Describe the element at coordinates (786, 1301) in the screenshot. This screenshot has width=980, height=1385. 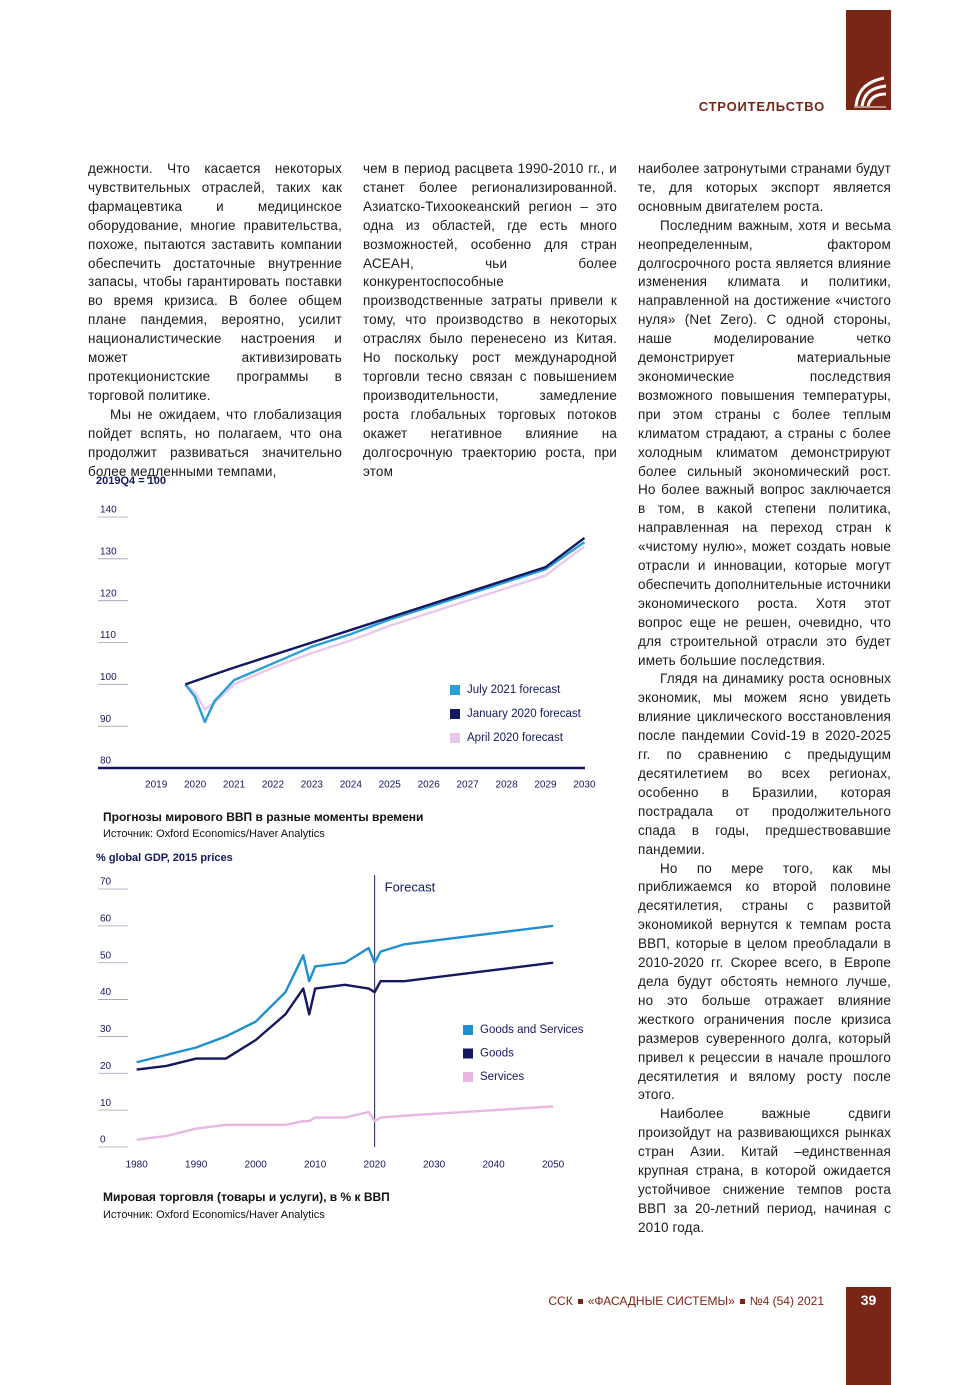
I see `issue: №4 (54) 2021` at that location.